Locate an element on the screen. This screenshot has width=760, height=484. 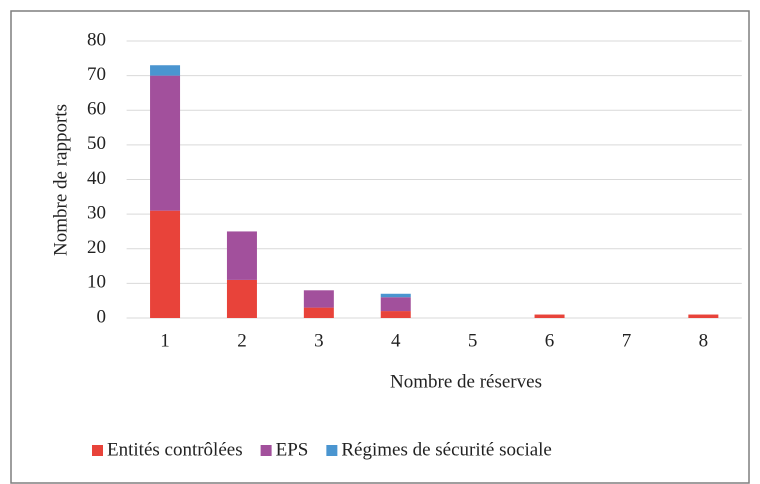
y-axis-label: Nombre de rapports is located at coordinates (60, 180).